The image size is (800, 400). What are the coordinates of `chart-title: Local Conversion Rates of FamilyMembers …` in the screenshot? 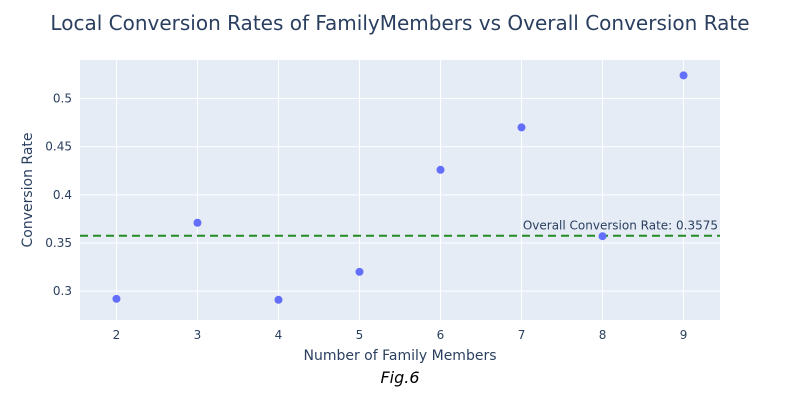 It's located at (399, 23).